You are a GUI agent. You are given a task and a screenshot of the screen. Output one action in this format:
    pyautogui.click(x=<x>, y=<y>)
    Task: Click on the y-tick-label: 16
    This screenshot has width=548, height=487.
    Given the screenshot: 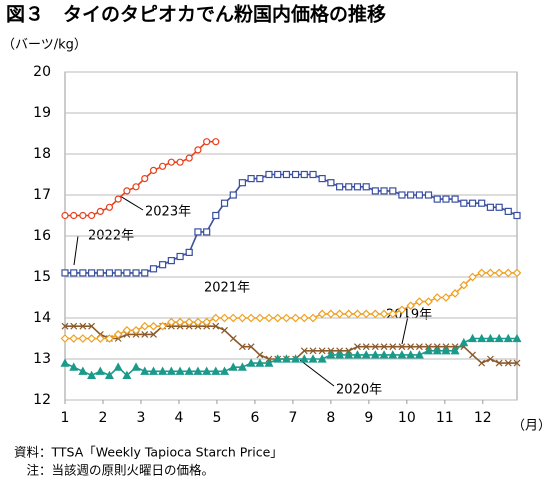 What is the action you would take?
    pyautogui.click(x=42, y=236)
    